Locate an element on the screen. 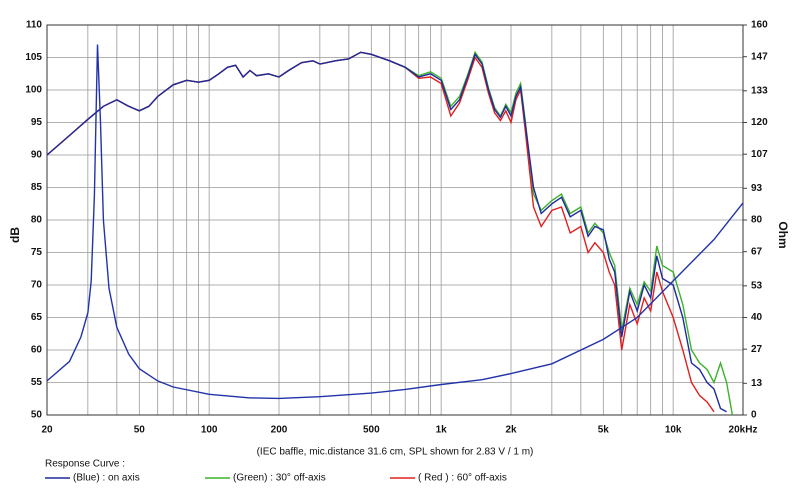 The width and height of the screenshot is (800, 503). y2-tick-label: 80 is located at coordinates (757, 220).